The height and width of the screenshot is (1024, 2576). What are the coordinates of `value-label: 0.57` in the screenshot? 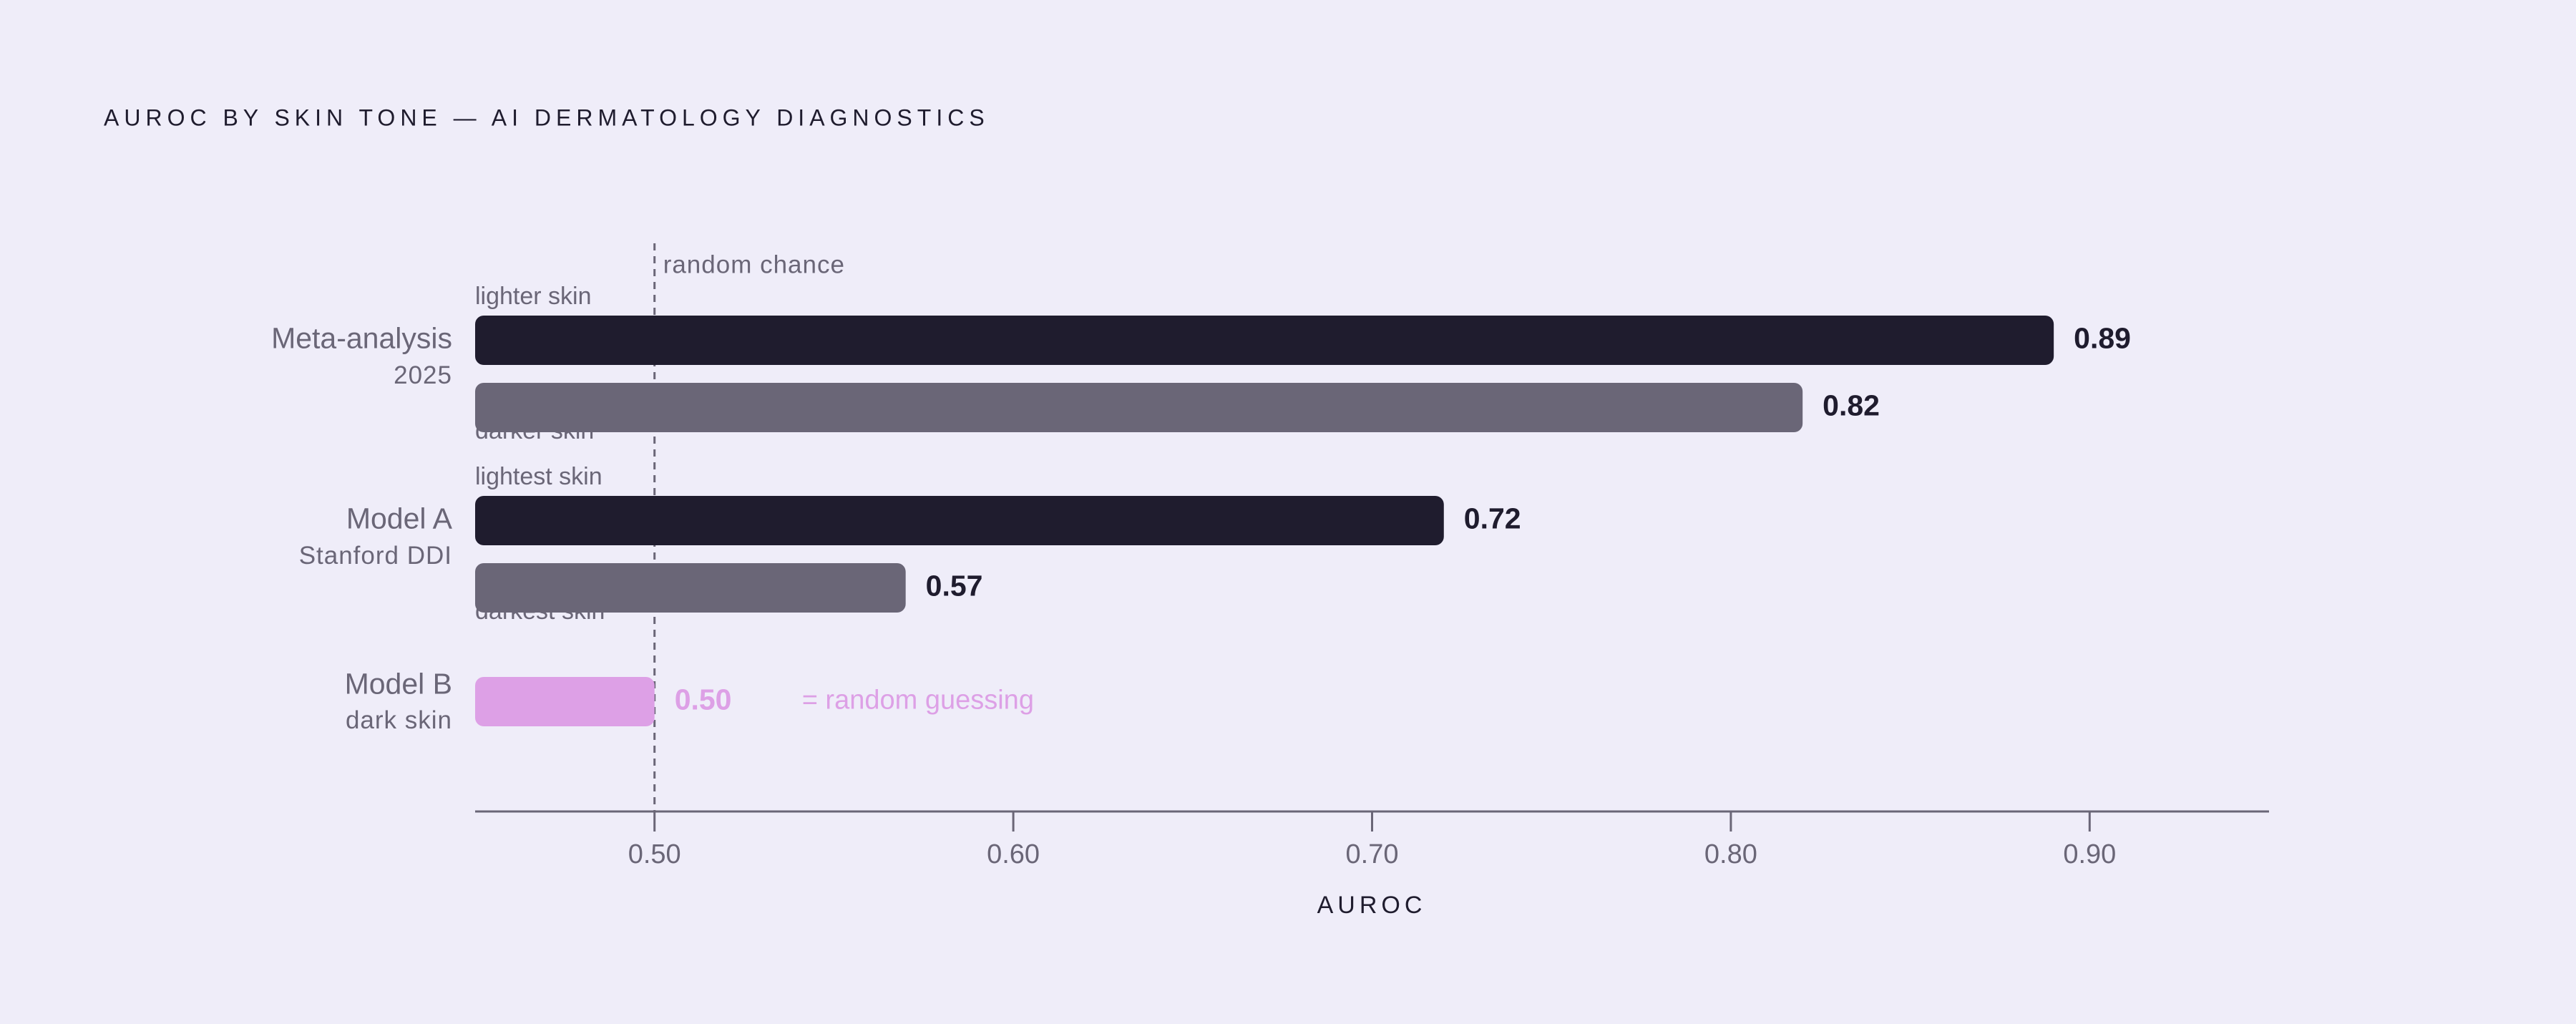 It's located at (954, 585).